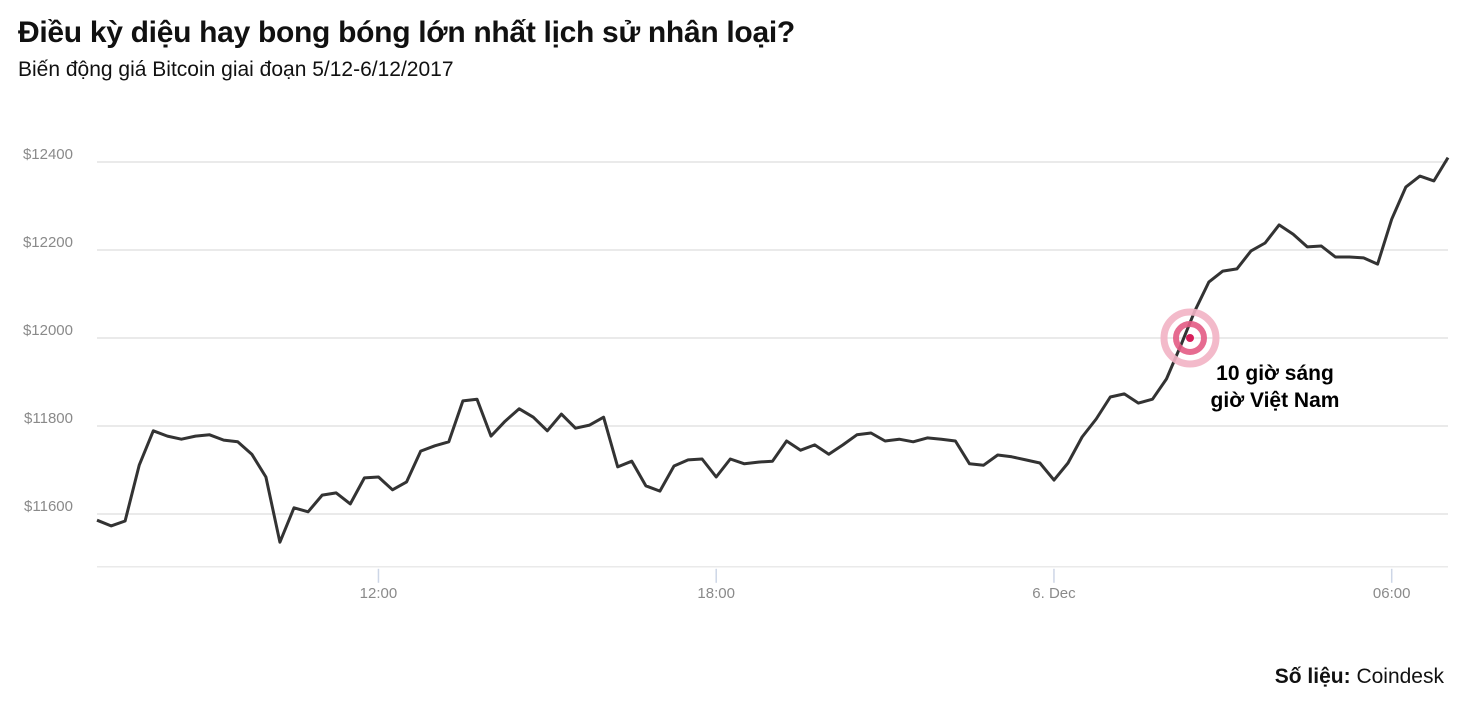 This screenshot has height=707, width=1460. I want to click on target-center-dot, so click(1189, 338).